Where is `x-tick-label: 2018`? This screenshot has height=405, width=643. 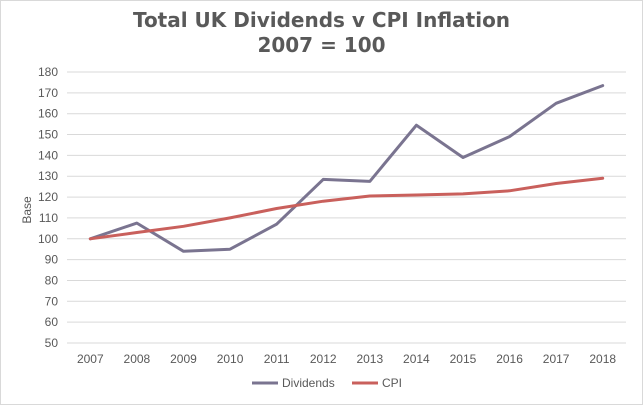
x-tick-label: 2018 is located at coordinates (602, 359).